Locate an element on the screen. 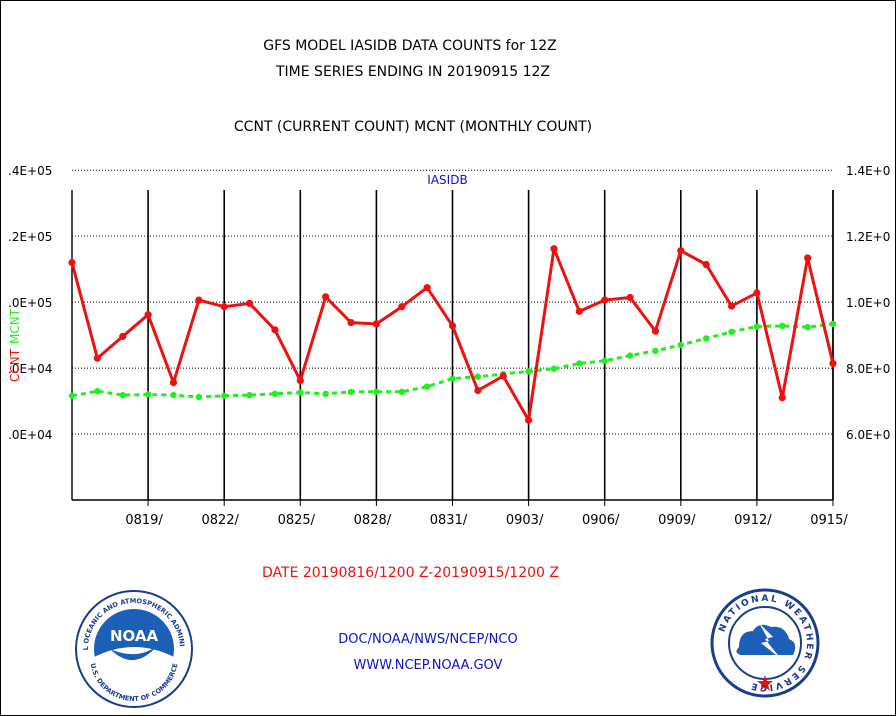  y-tick-label-left: .0E+05 is located at coordinates (30, 303).